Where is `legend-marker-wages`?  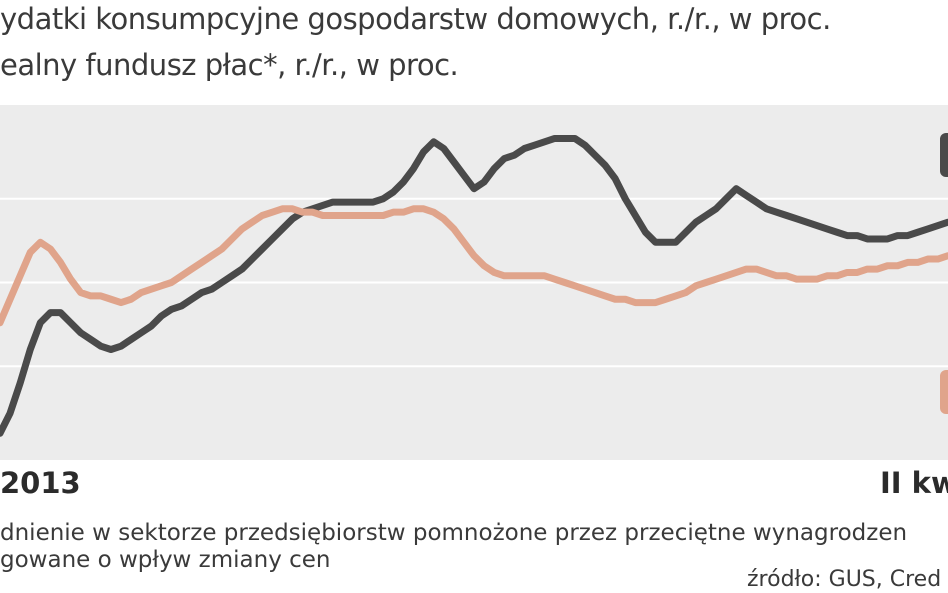
legend-marker-wages is located at coordinates (944, 392).